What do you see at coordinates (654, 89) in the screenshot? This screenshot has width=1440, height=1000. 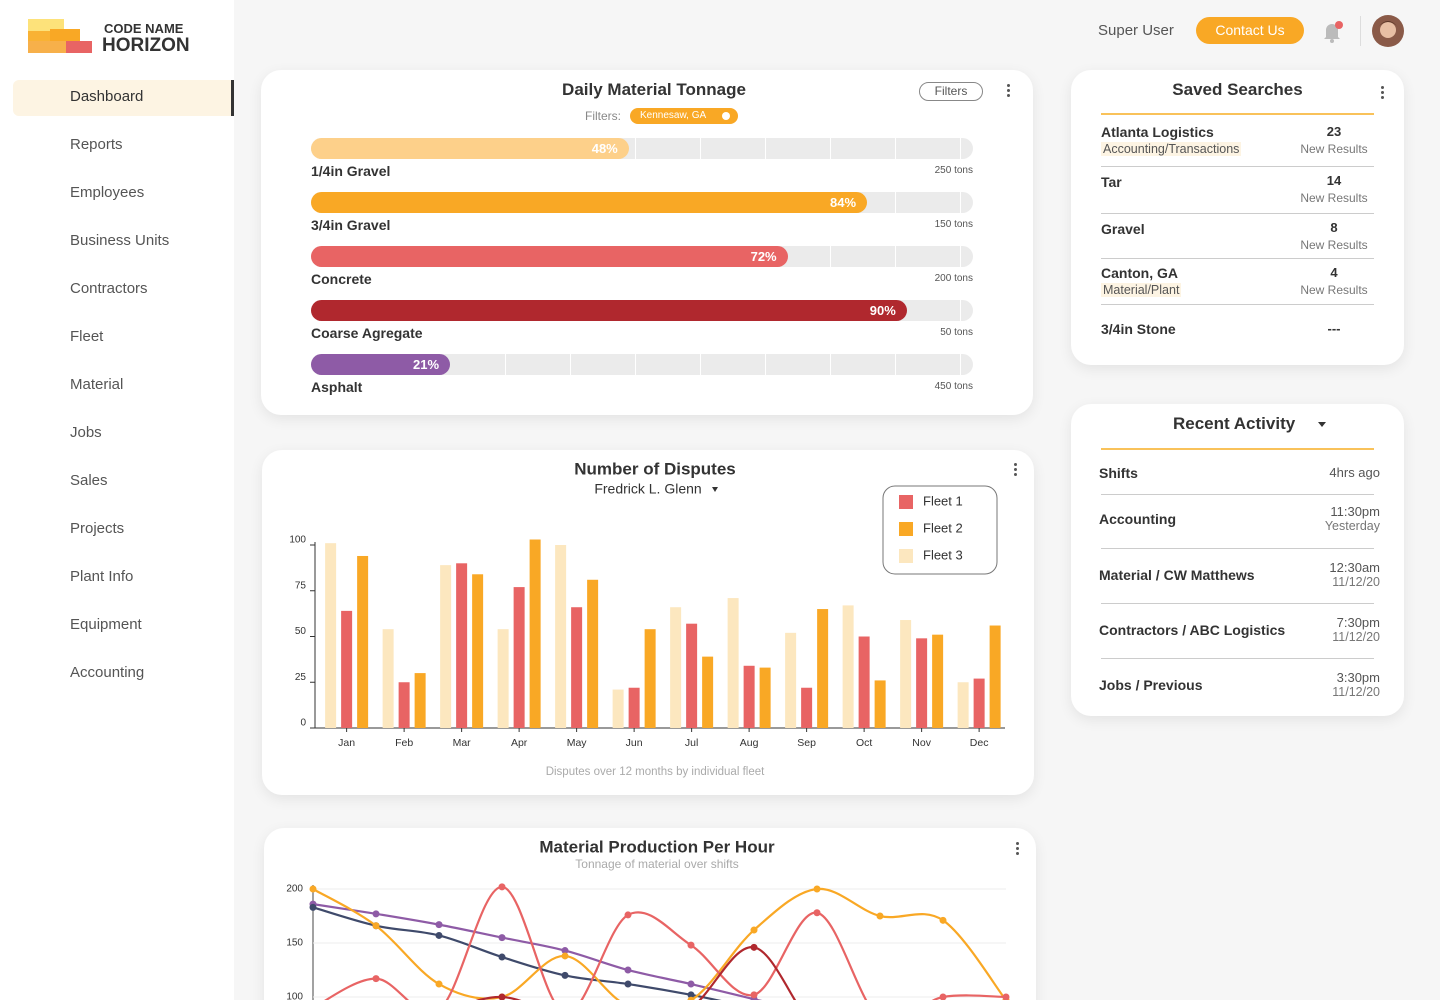 I see `card-title: Daily Material Tonnage` at bounding box center [654, 89].